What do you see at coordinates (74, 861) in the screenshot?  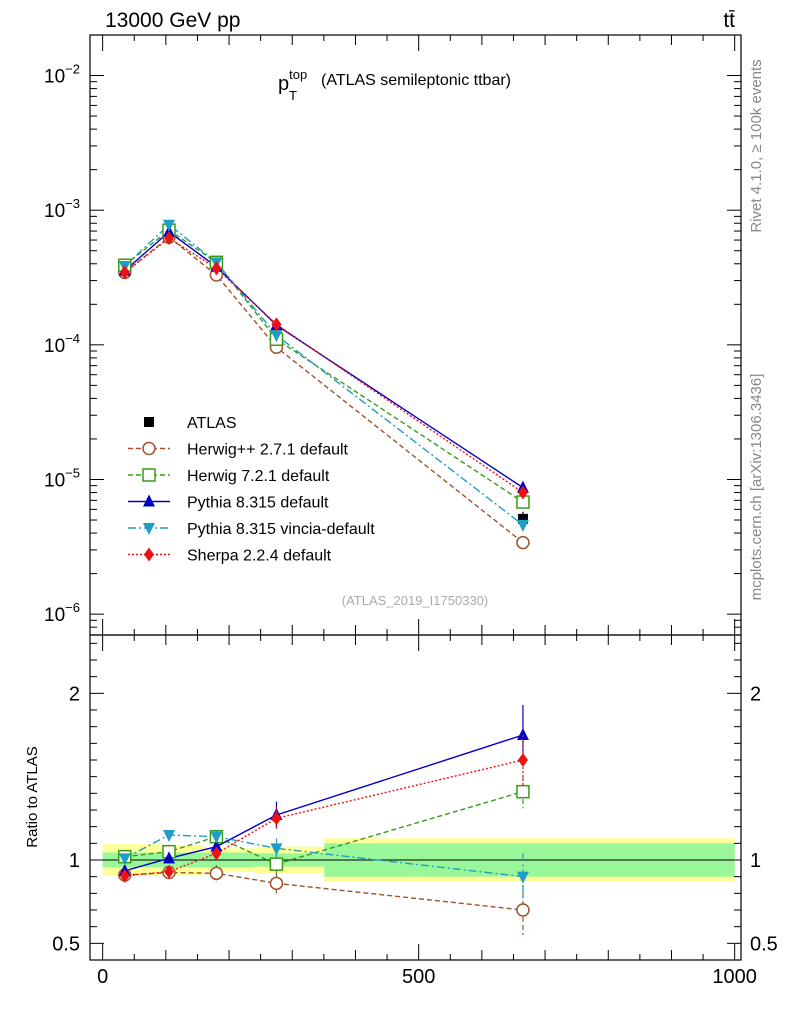 I see `ratio-y-tick-label: 1` at bounding box center [74, 861].